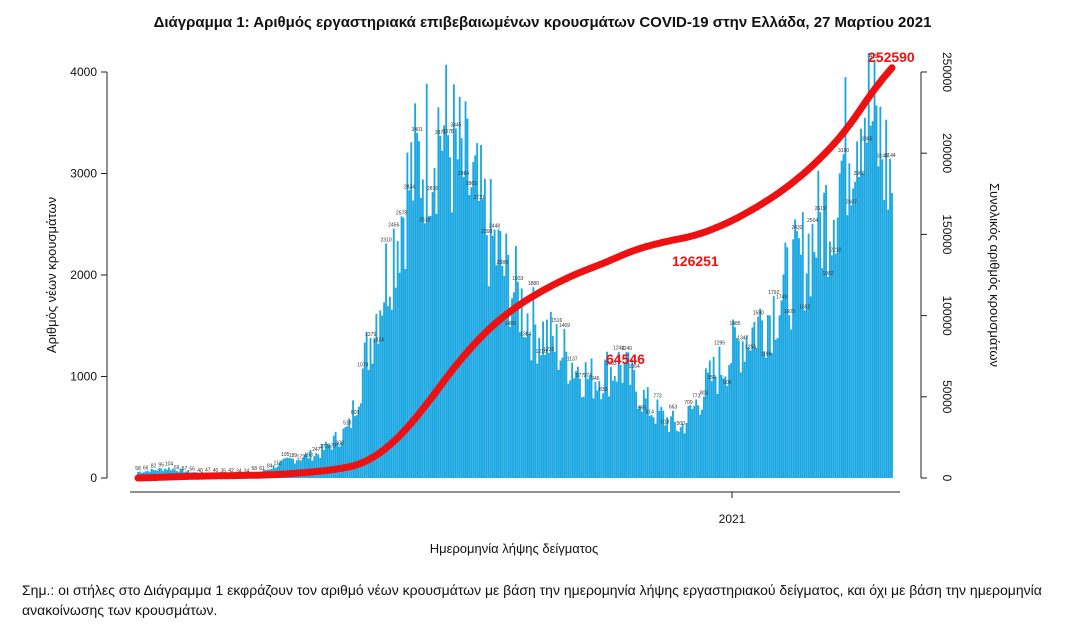 The height and width of the screenshot is (630, 1085). What do you see at coordinates (882, 156) in the screenshot?
I see `bar-data-label: 3140` at bounding box center [882, 156].